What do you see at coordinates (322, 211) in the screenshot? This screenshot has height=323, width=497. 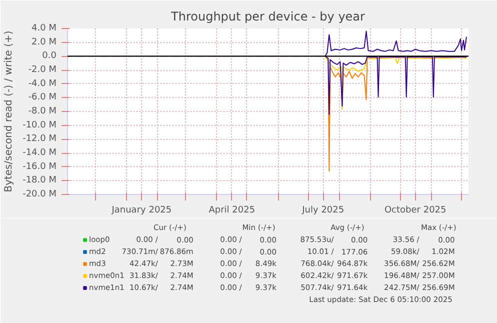 I see `x-tick-label: July 2025` at bounding box center [322, 211].